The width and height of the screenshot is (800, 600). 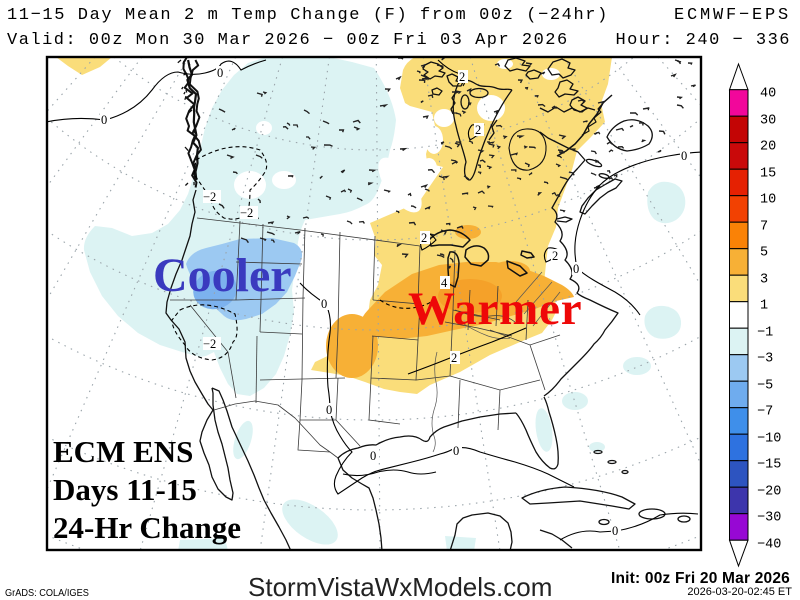 I want to click on svg-text: −30, so click(x=769, y=518).